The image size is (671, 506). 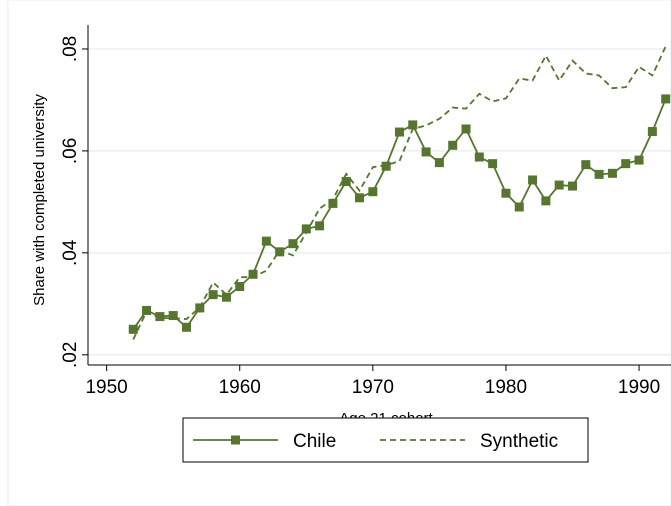 I want to click on x-tick-label: 1950, so click(x=106, y=387).